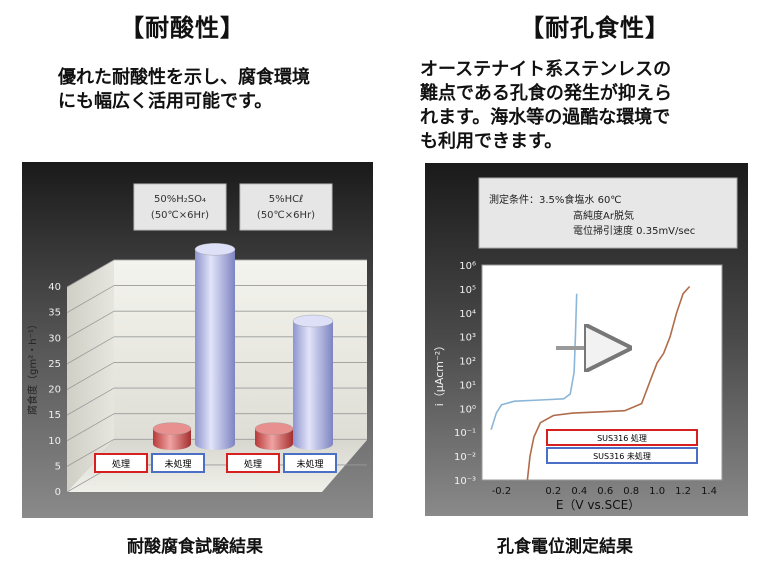 The image size is (768, 569). Describe the element at coordinates (595, 27) in the screenshot. I see `pitting-resistance-heading: 【耐孔食性】` at that location.